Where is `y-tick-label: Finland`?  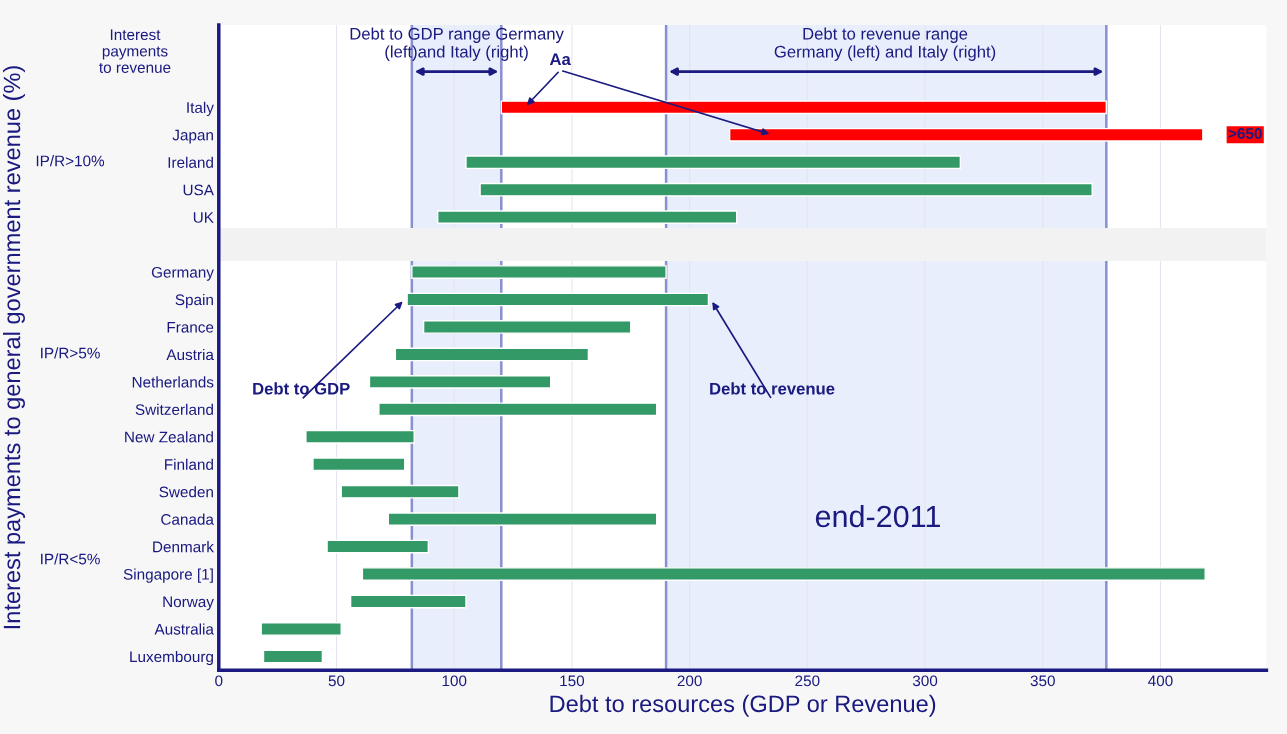 y-tick-label: Finland is located at coordinates (189, 464).